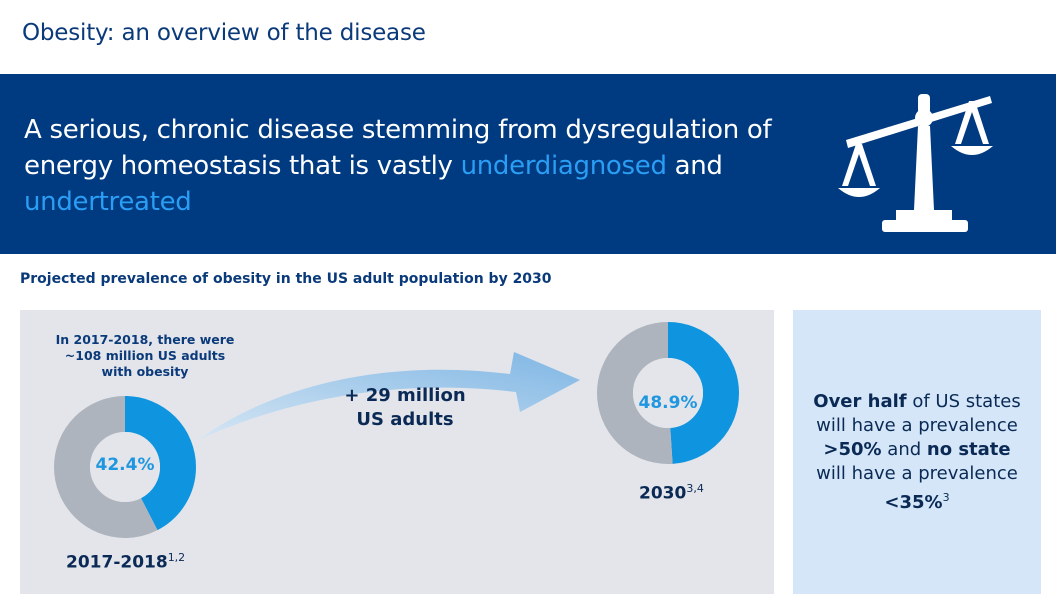  Describe the element at coordinates (405, 395) in the screenshot. I see `increase-line1: + 29 million` at that location.